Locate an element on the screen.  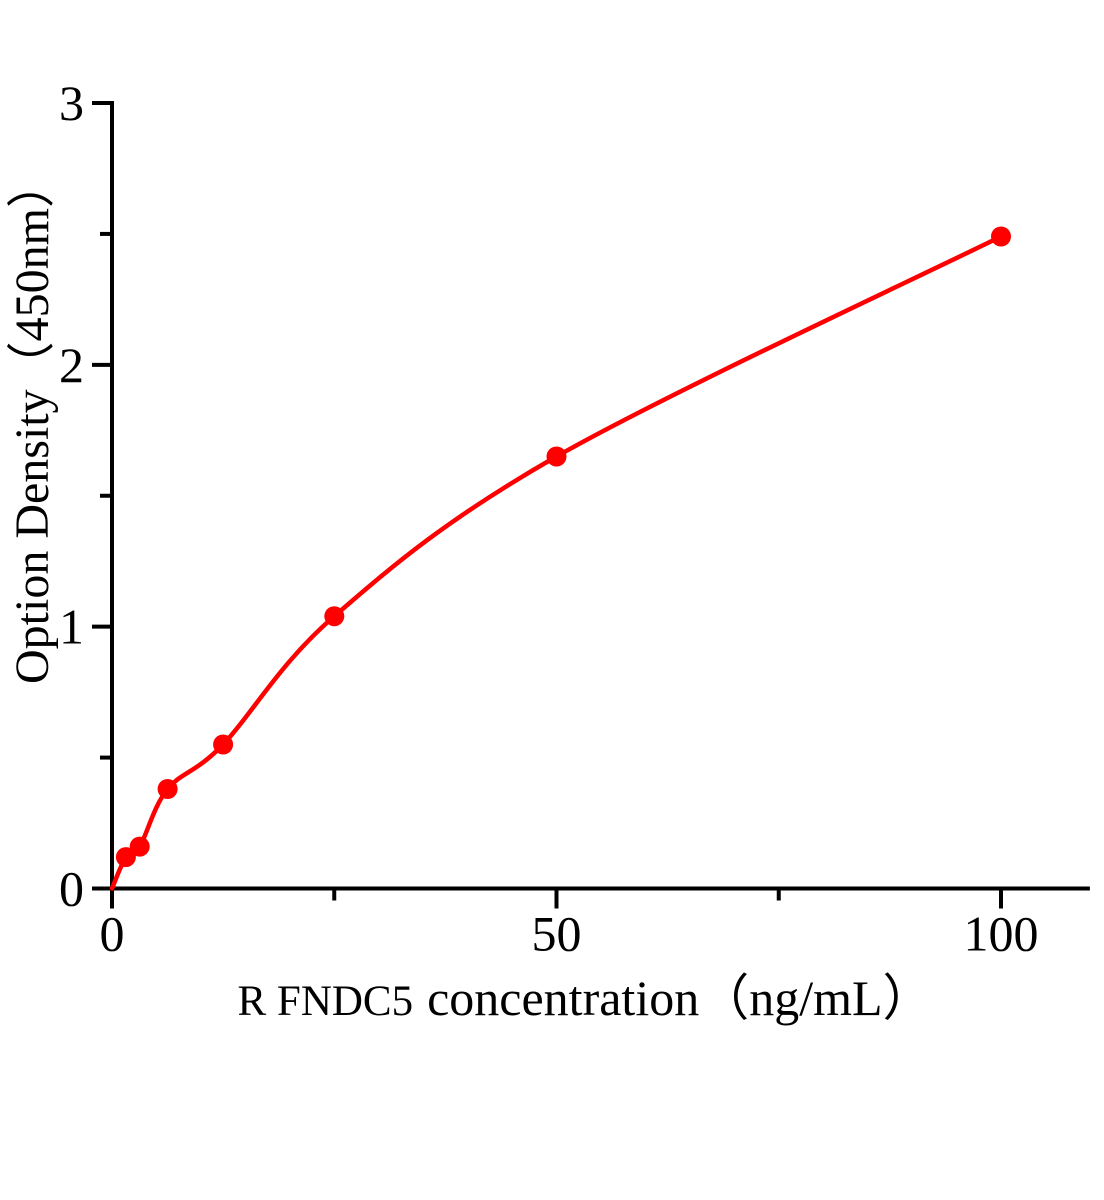
x-tick-label: 0 is located at coordinates (112, 934).